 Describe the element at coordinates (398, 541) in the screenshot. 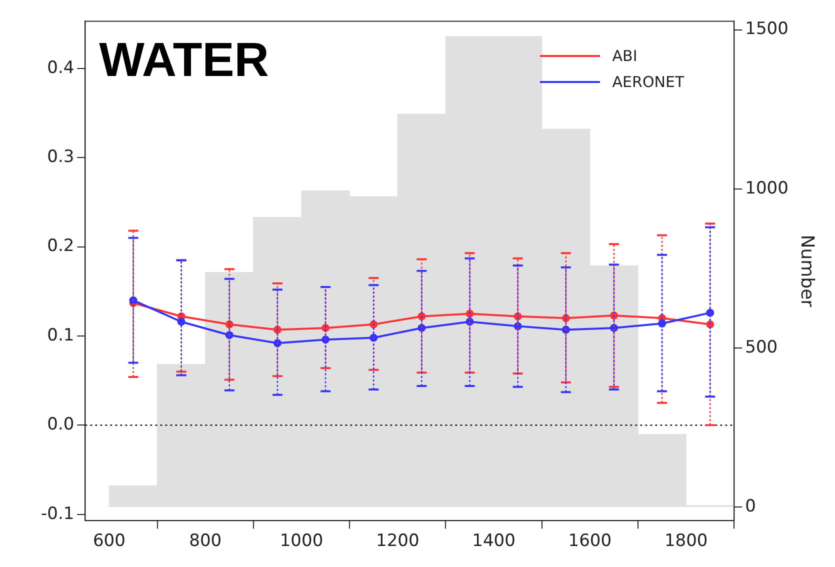

I see `x-tick-label: 1200` at that location.